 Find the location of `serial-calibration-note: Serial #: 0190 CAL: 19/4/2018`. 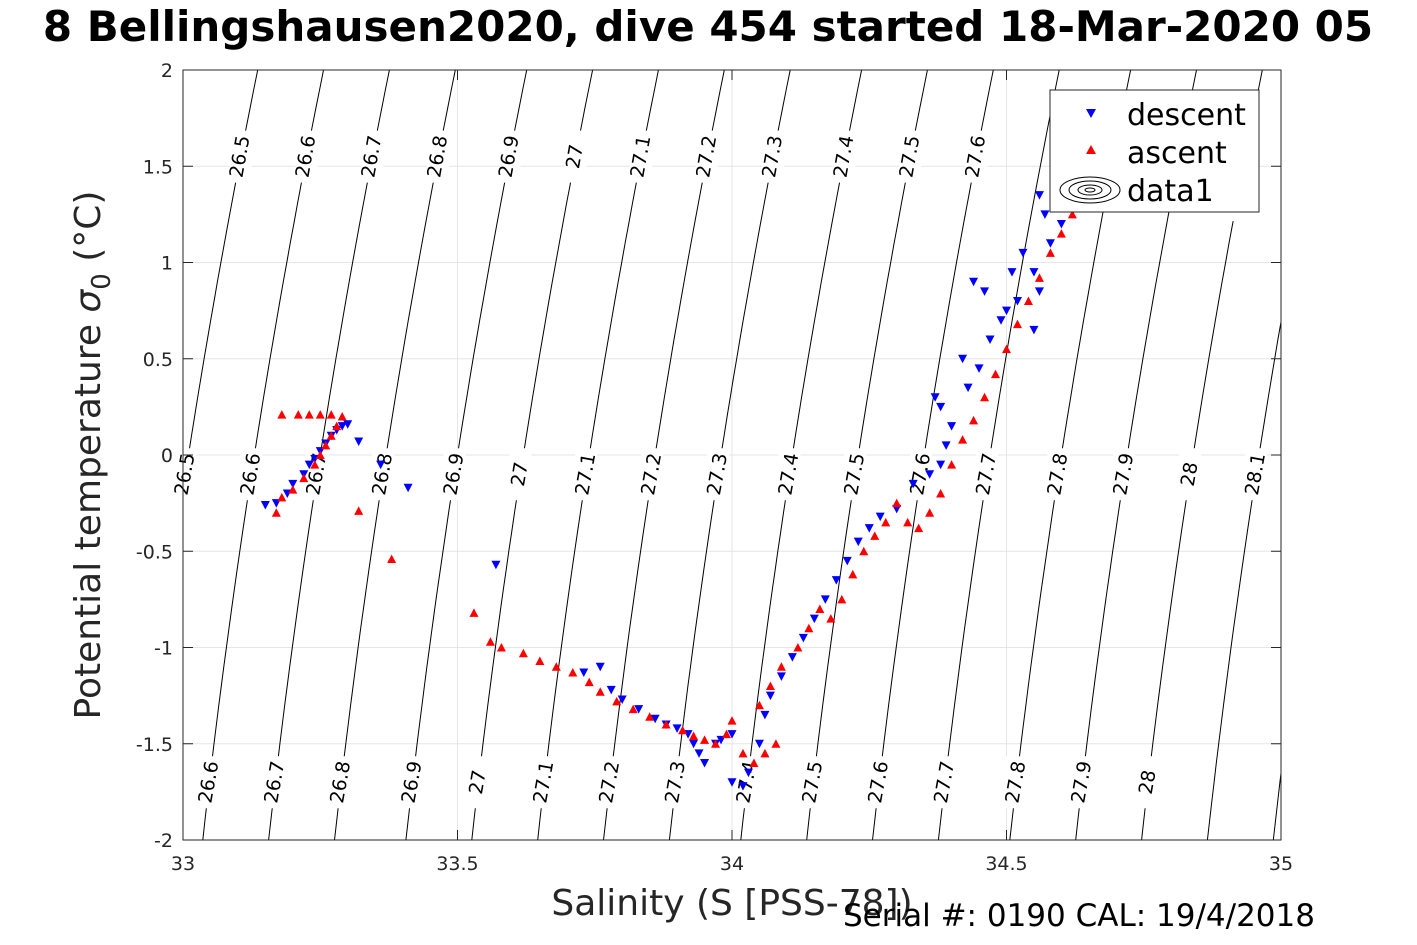

serial-calibration-note: Serial #: 0190 CAL: 19/4/2018 is located at coordinates (1079, 916).